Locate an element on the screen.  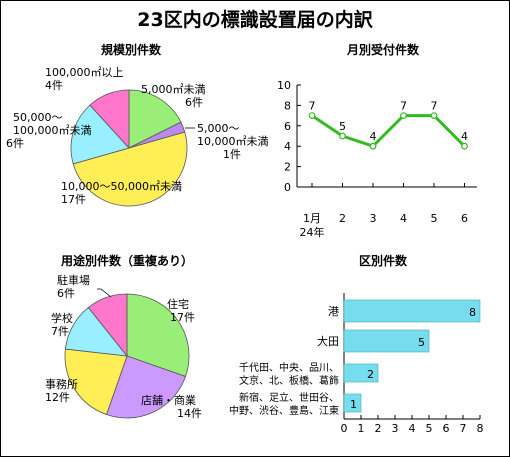
ward-x-tick-label-1: 1 is located at coordinates (361, 428).